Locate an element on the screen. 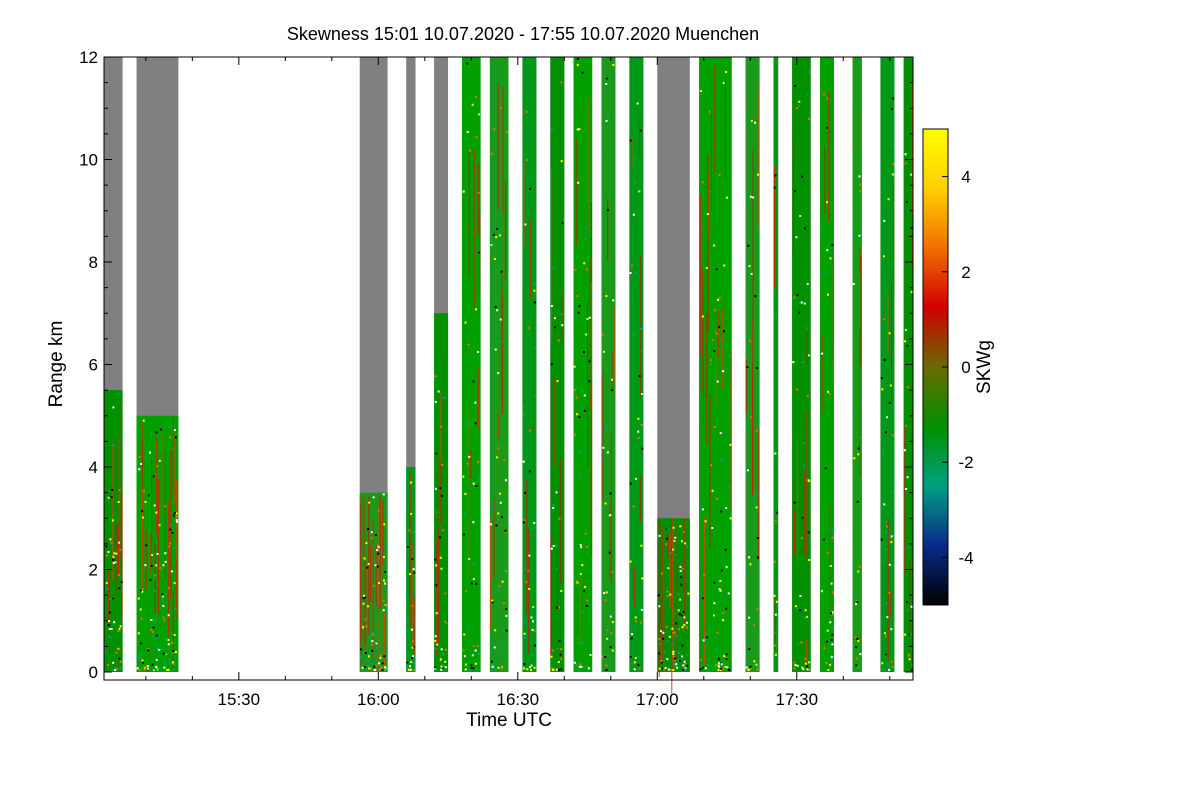 This screenshot has width=1200, height=800. y-tick-label: 0 is located at coordinates (93, 672).